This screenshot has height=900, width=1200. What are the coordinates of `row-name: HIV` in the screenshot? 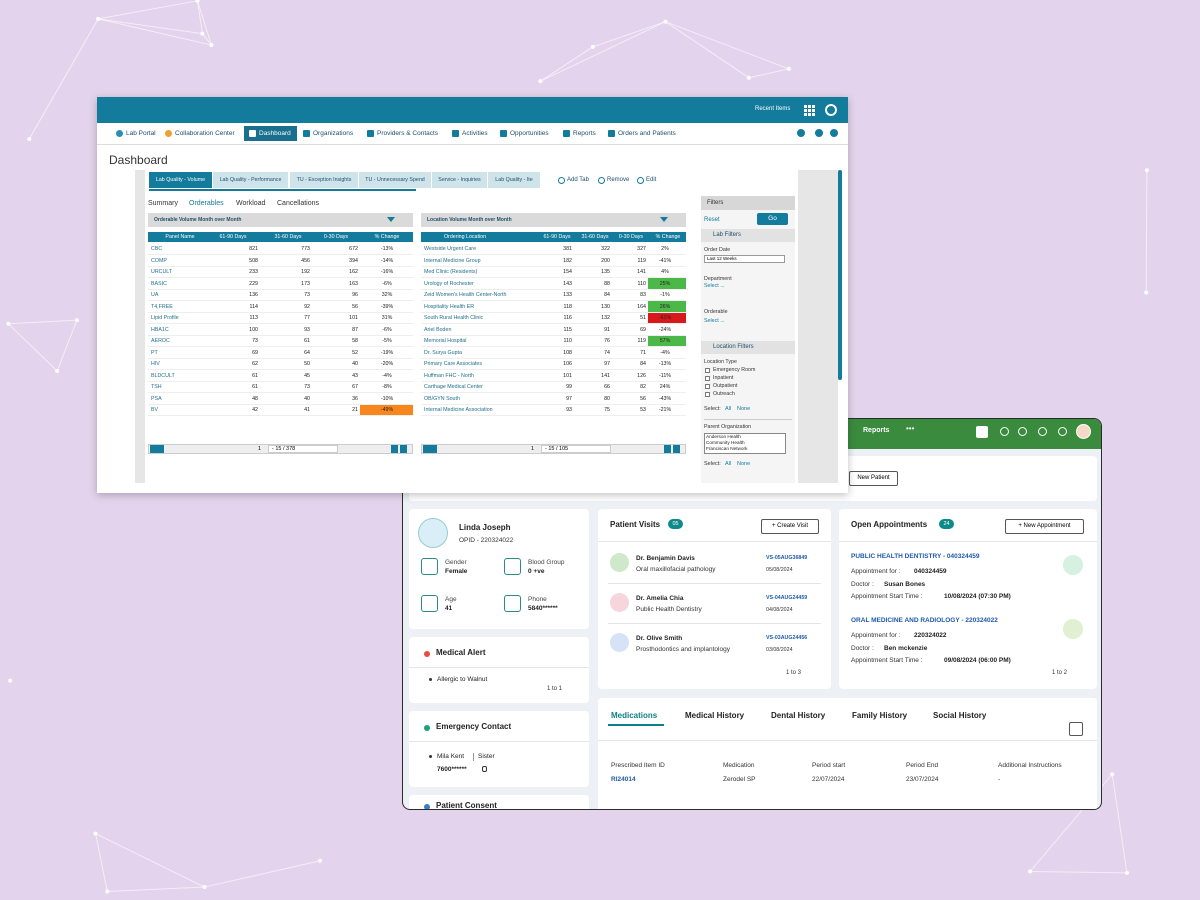 It's located at (155, 364).